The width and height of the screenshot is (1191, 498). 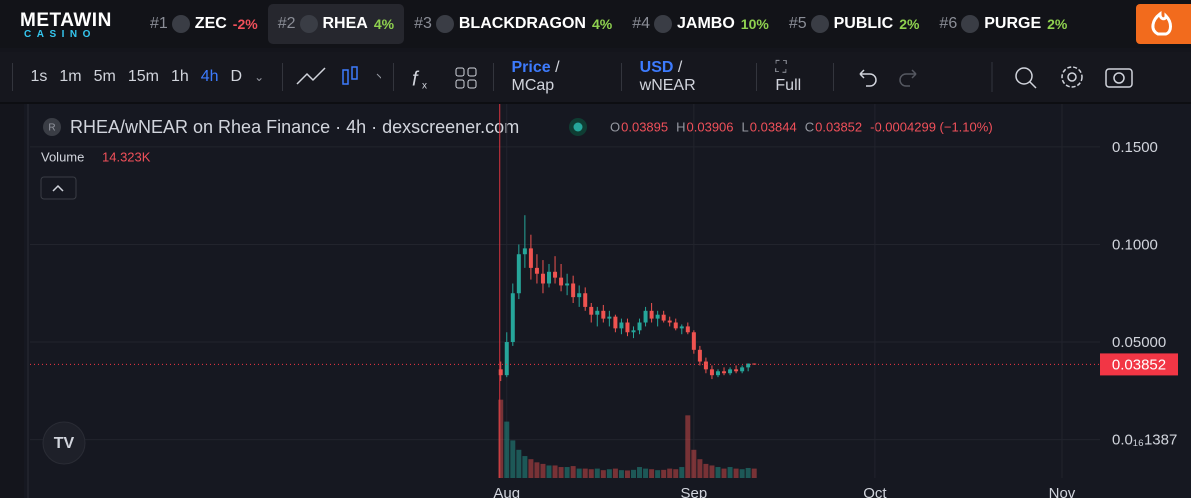 What do you see at coordinates (1003, 24) in the screenshot?
I see `ticker: #6 PURGE 2%` at bounding box center [1003, 24].